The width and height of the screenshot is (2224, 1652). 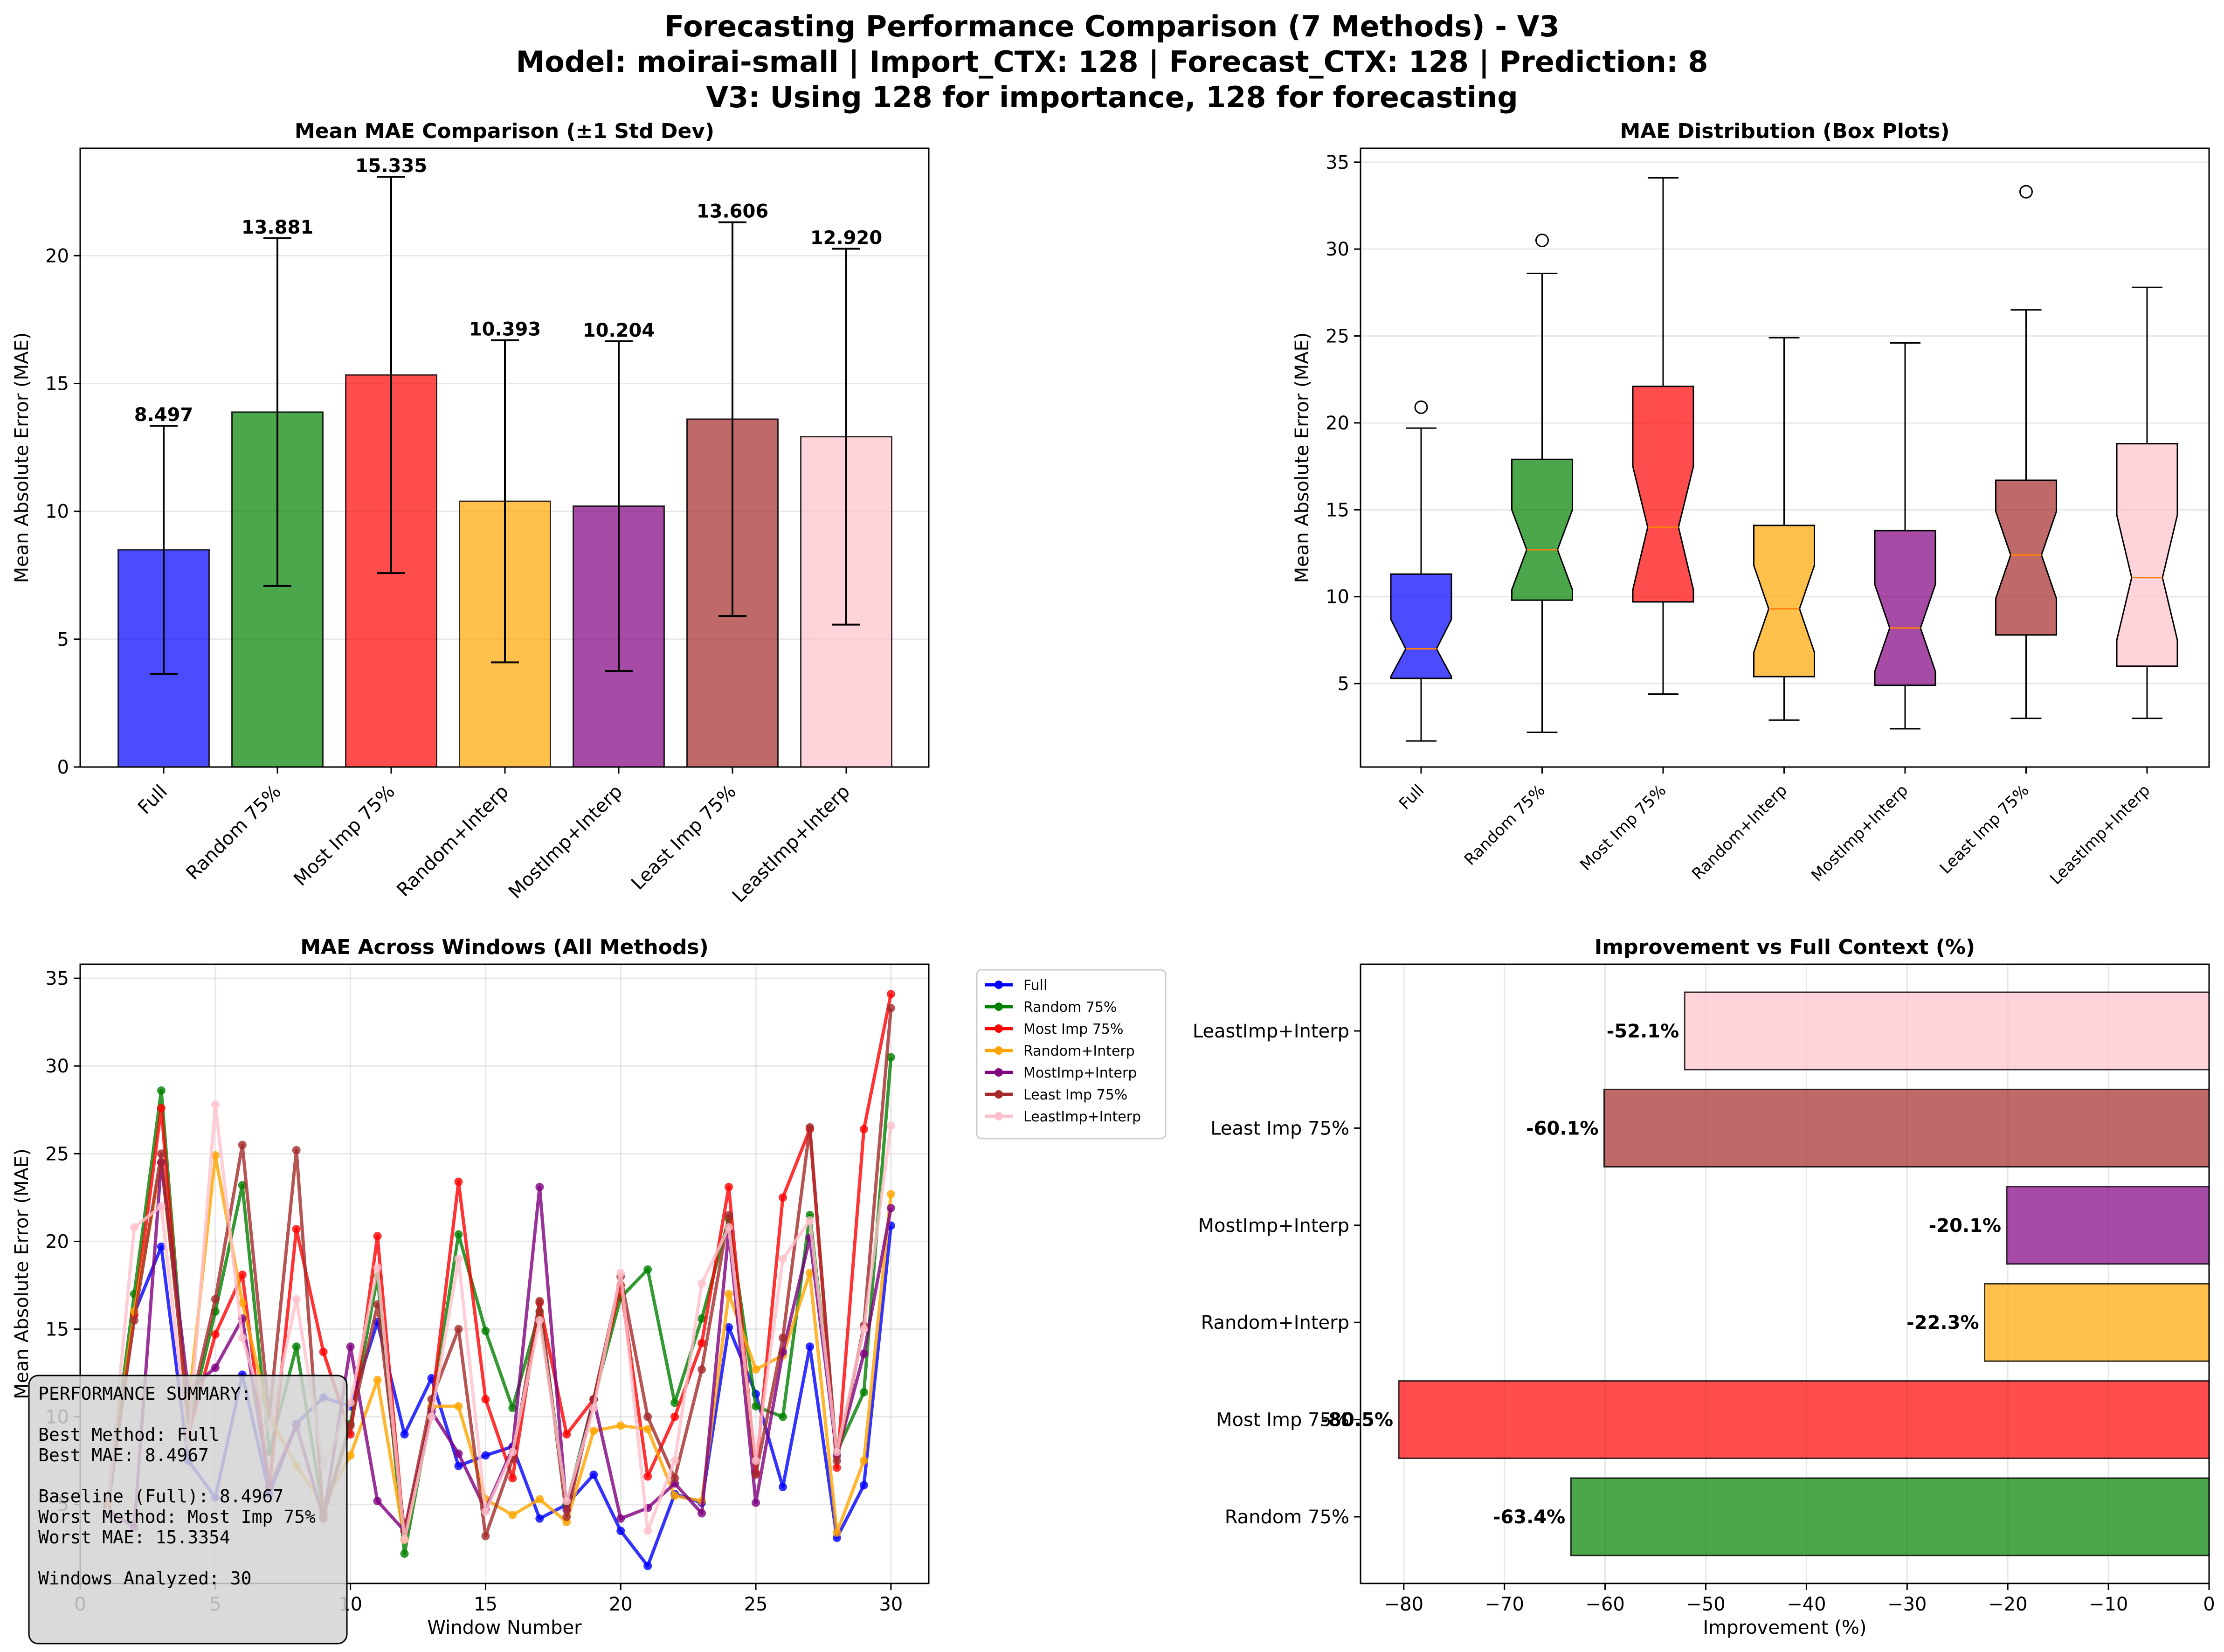 What do you see at coordinates (891, 1604) in the screenshot?
I see `x-tick-label: 30` at bounding box center [891, 1604].